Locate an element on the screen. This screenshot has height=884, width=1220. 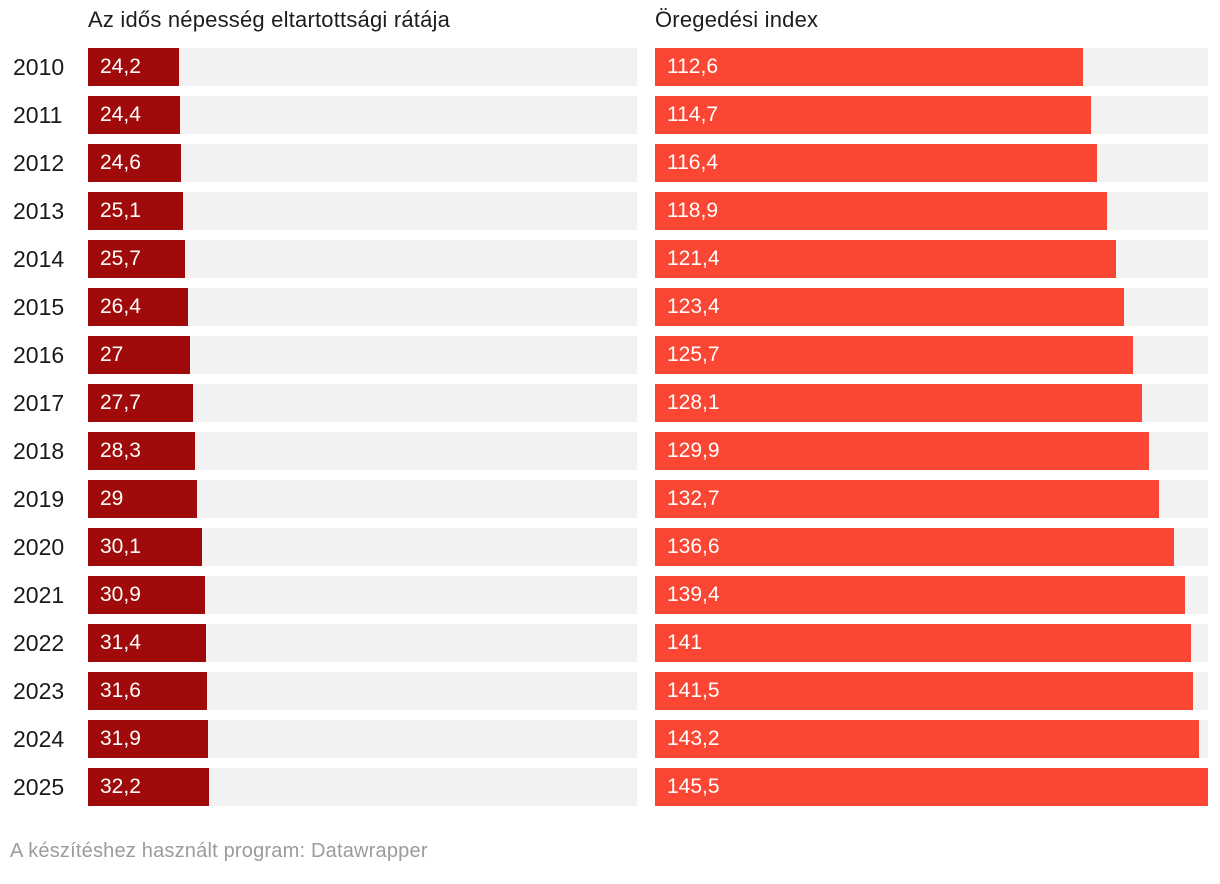
aging-index-bar-track: 129,9 is located at coordinates (931, 451).